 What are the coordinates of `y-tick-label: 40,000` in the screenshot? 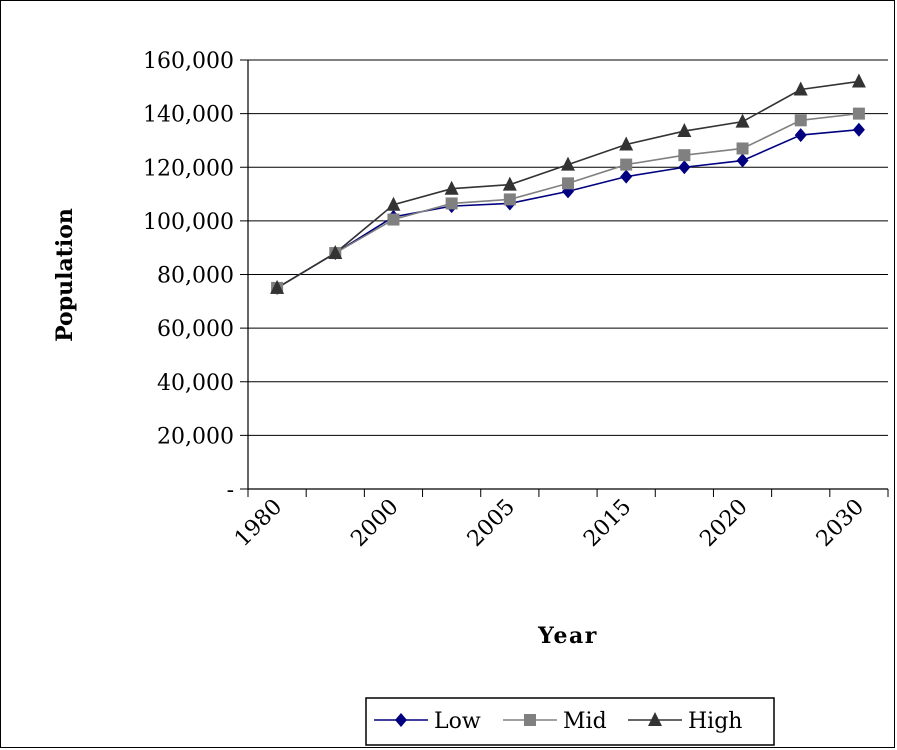 It's located at (195, 383).